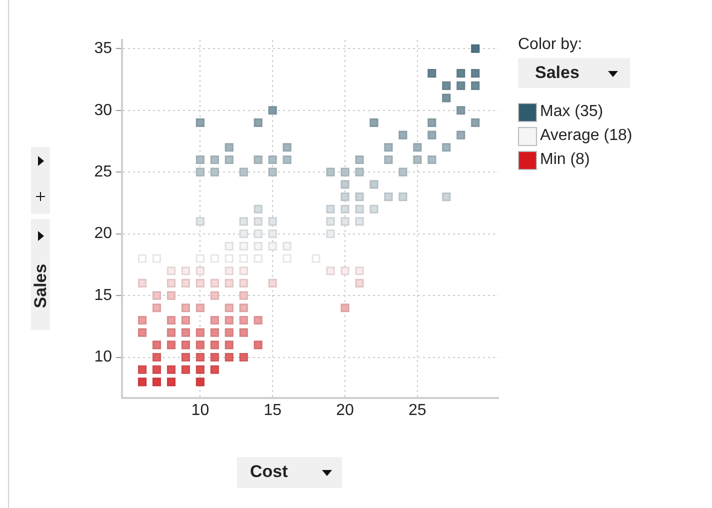 This screenshot has height=508, width=712. What do you see at coordinates (103, 233) in the screenshot?
I see `y-tick-label: 20` at bounding box center [103, 233].